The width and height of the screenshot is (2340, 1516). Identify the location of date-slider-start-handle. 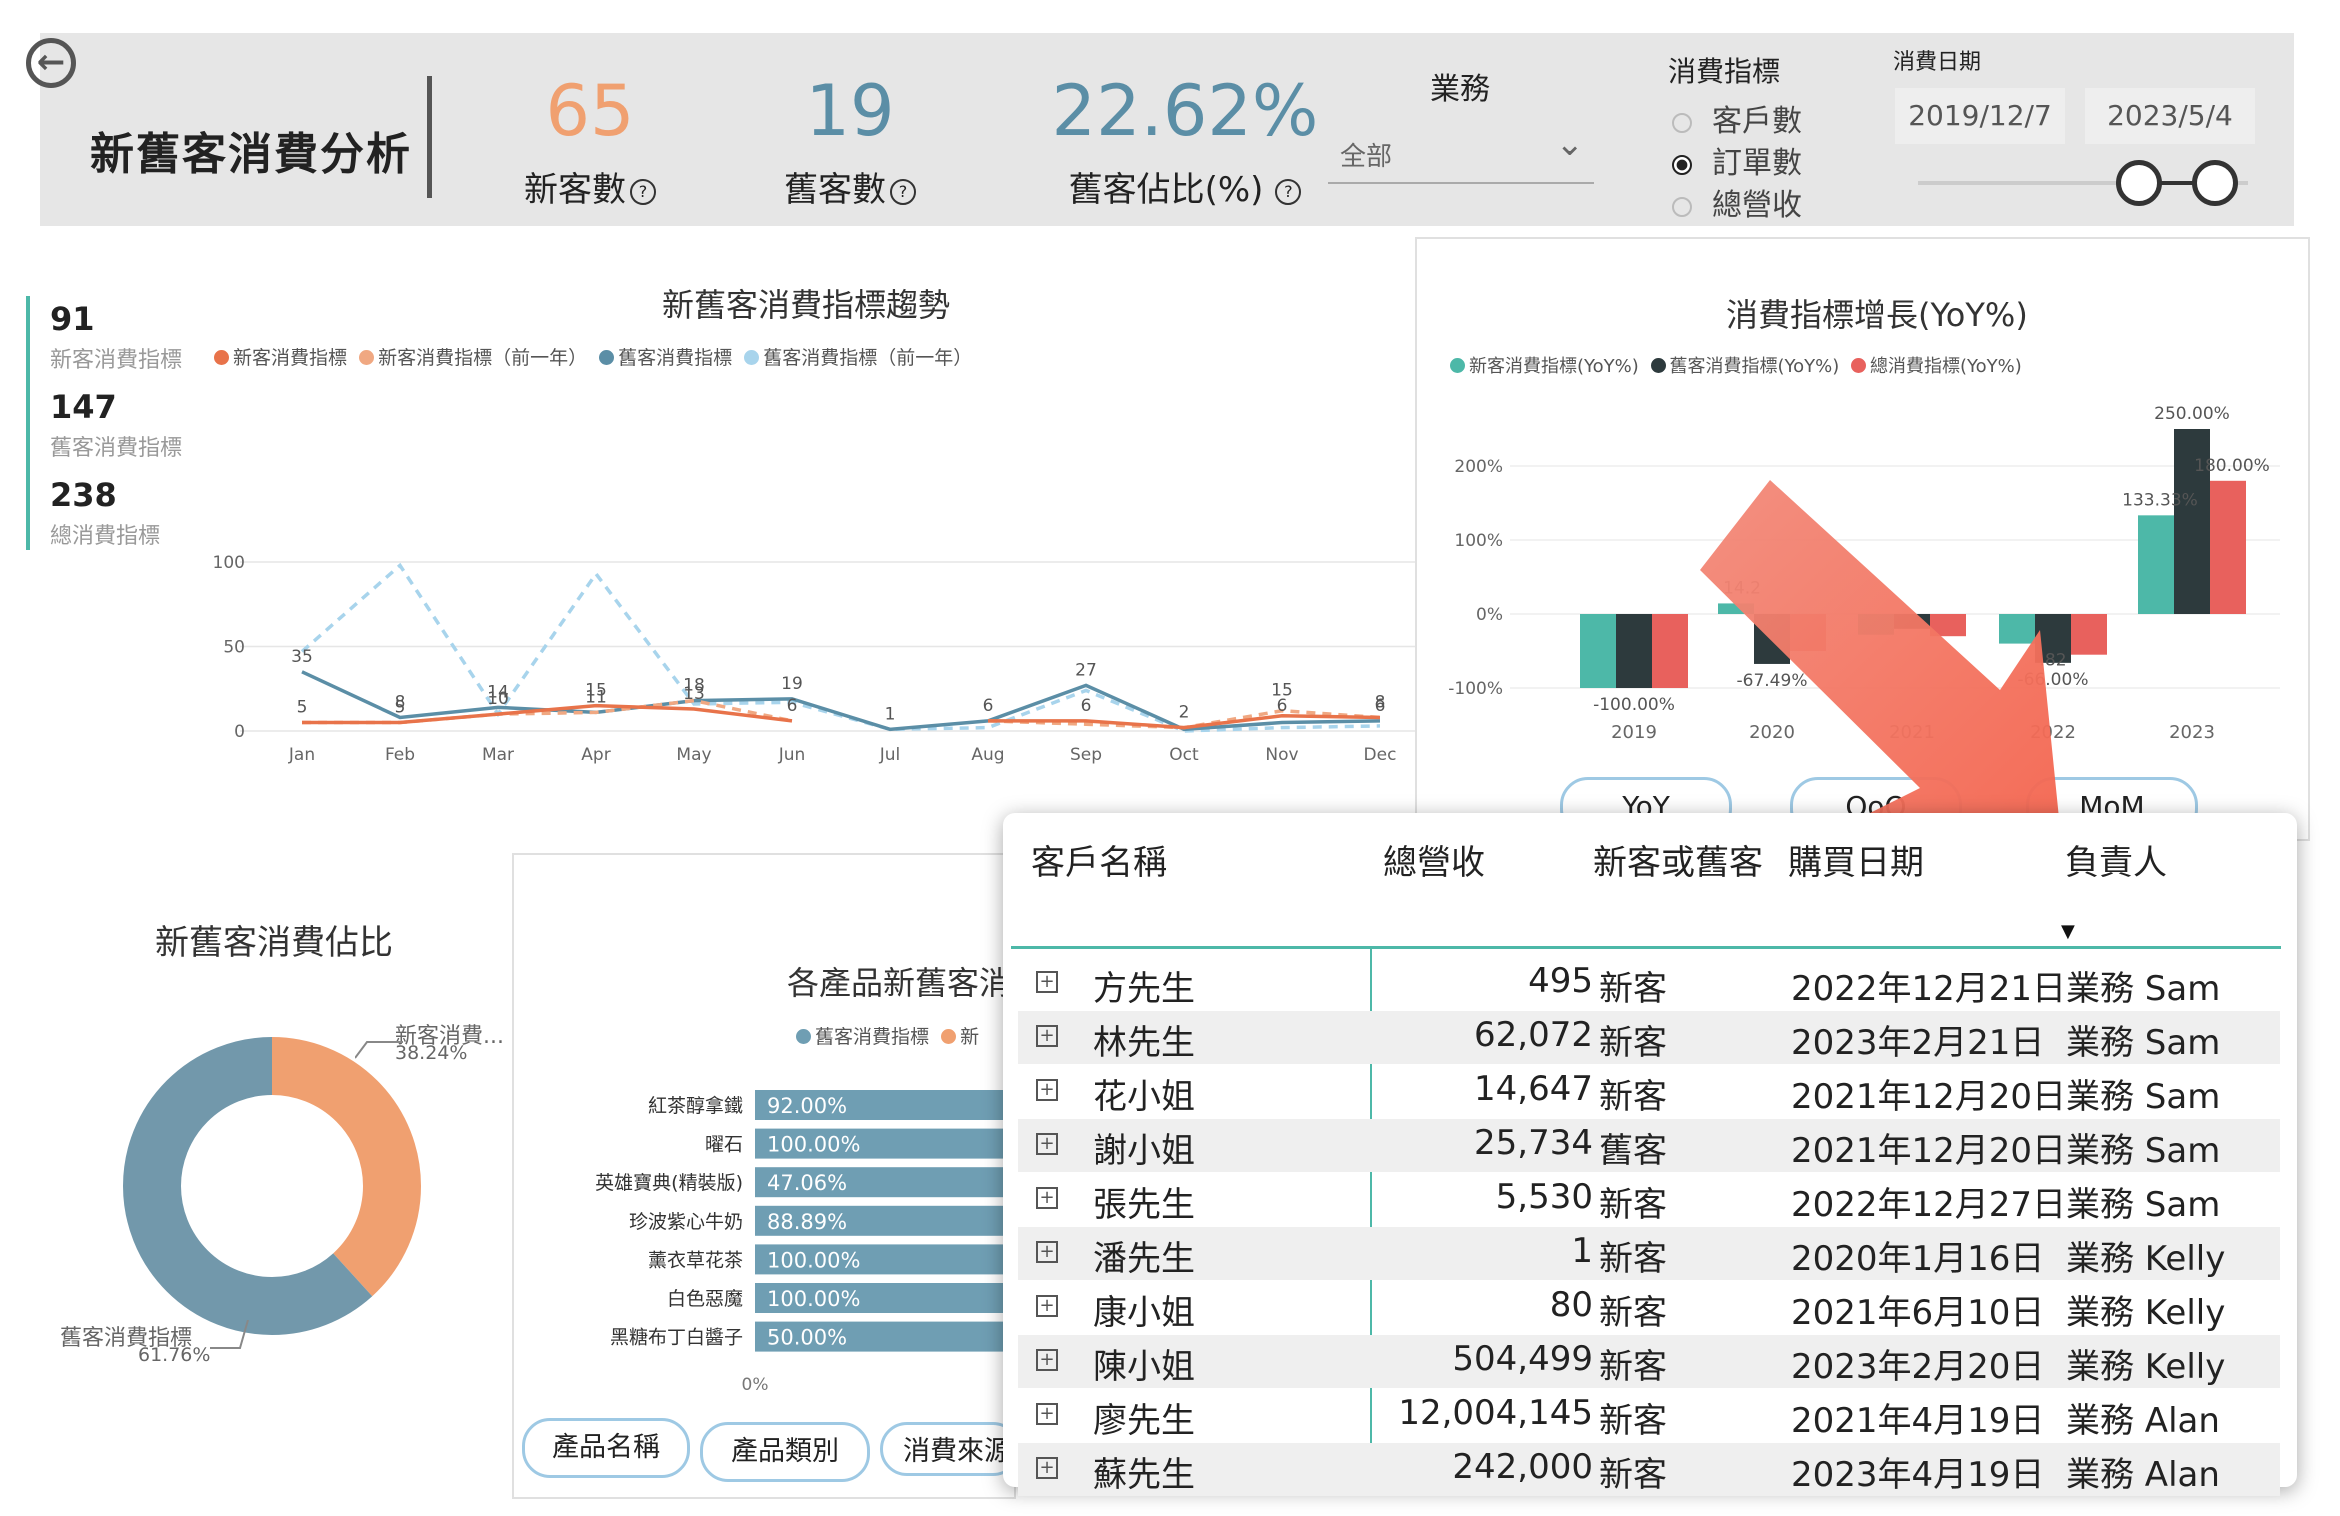
(2139, 183).